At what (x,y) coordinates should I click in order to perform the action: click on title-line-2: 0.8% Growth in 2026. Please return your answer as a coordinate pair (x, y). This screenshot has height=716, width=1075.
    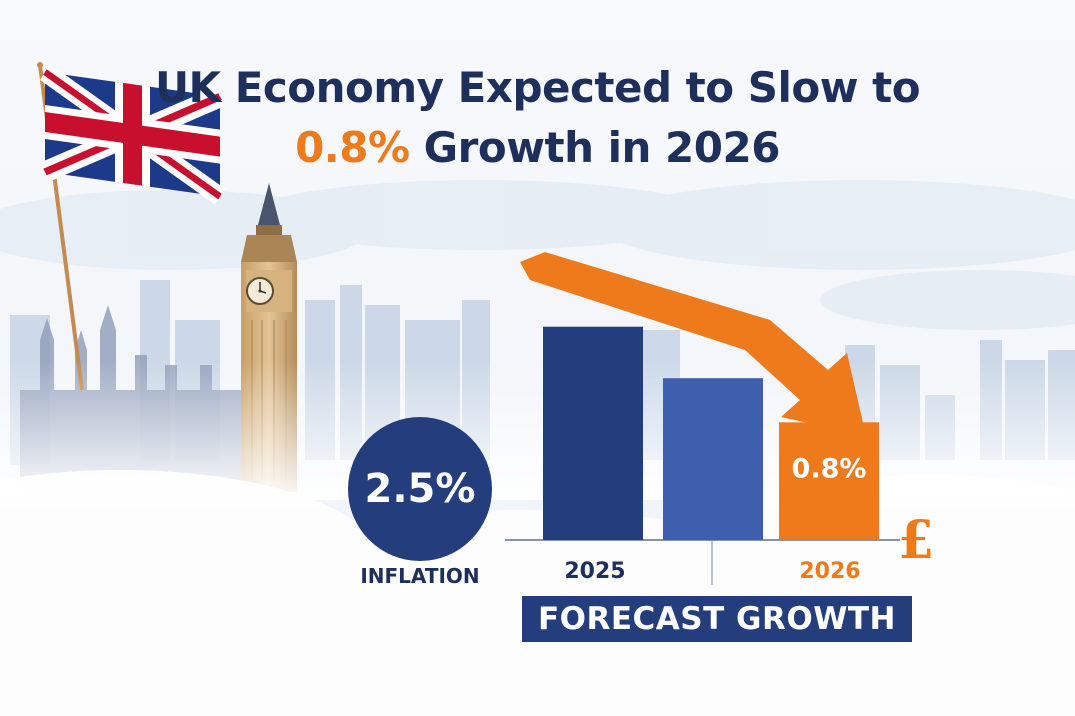
    Looking at the image, I should click on (537, 148).